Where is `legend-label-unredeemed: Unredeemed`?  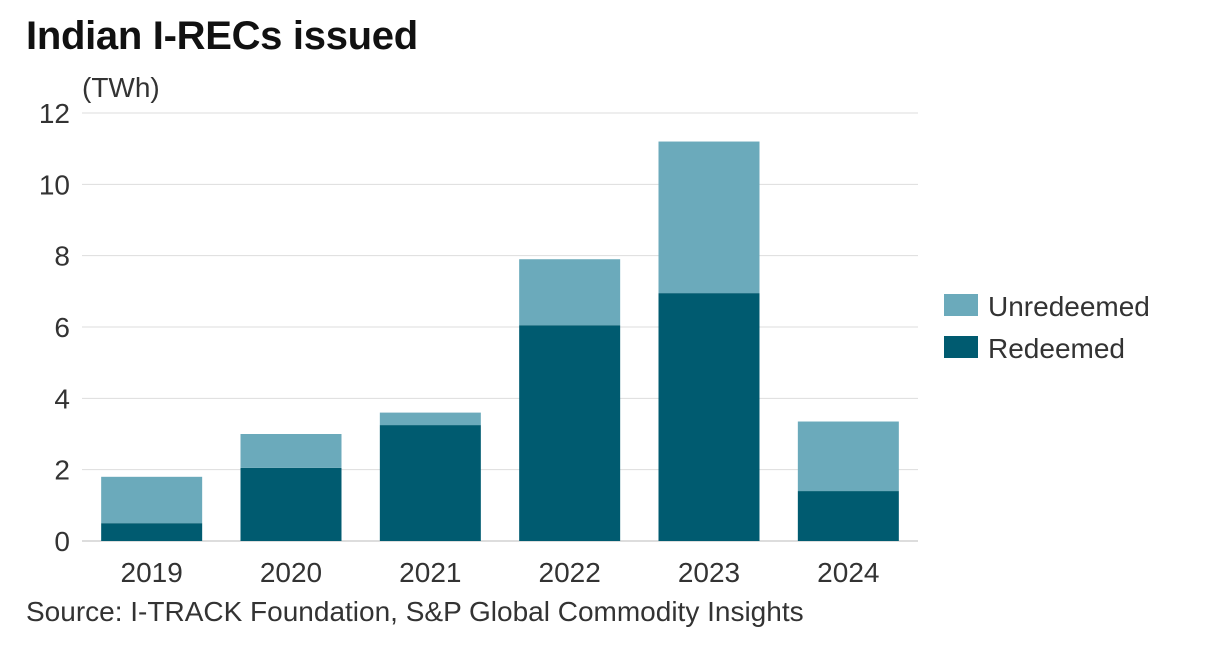 legend-label-unredeemed: Unredeemed is located at coordinates (1069, 306).